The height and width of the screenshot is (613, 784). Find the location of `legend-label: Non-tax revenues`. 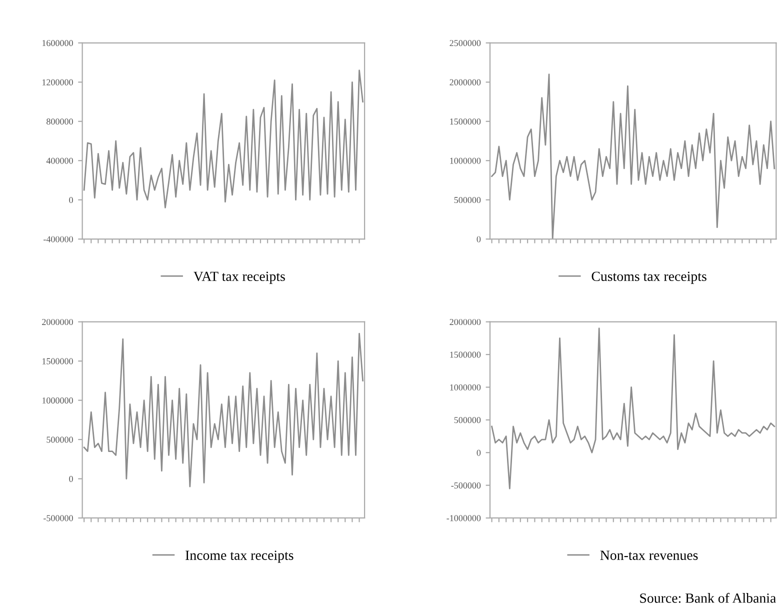

legend-label: Non-tax revenues is located at coordinates (649, 555).